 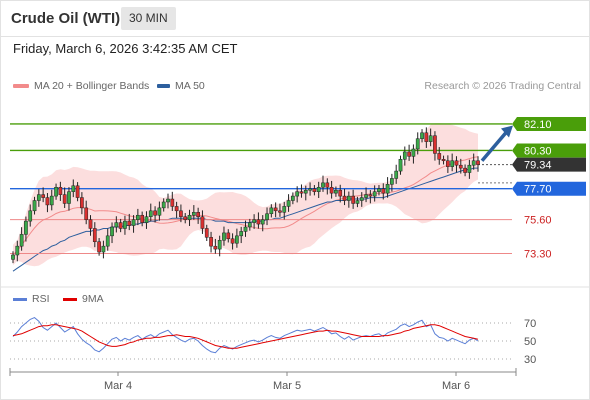 I want to click on pivot-label-box, so click(x=549, y=188).